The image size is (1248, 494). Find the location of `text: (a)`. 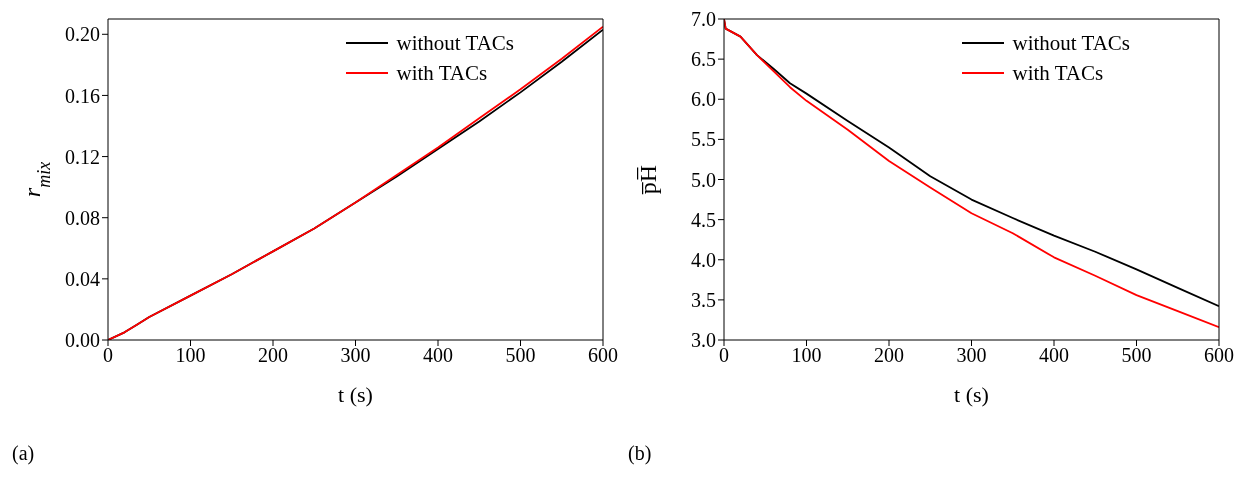

text: (a) is located at coordinates (23, 453).